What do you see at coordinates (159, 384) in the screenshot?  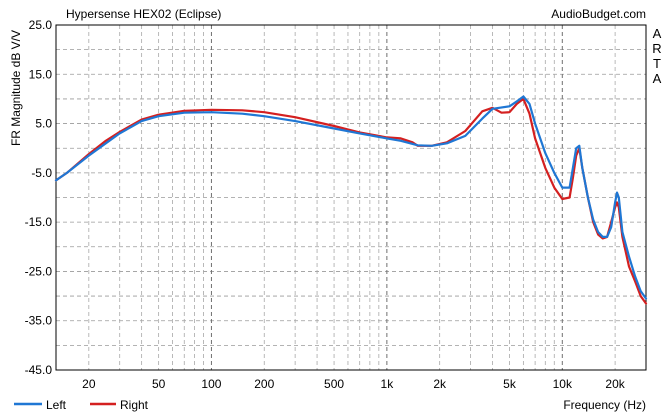 I see `x-tick-label: 50` at bounding box center [159, 384].